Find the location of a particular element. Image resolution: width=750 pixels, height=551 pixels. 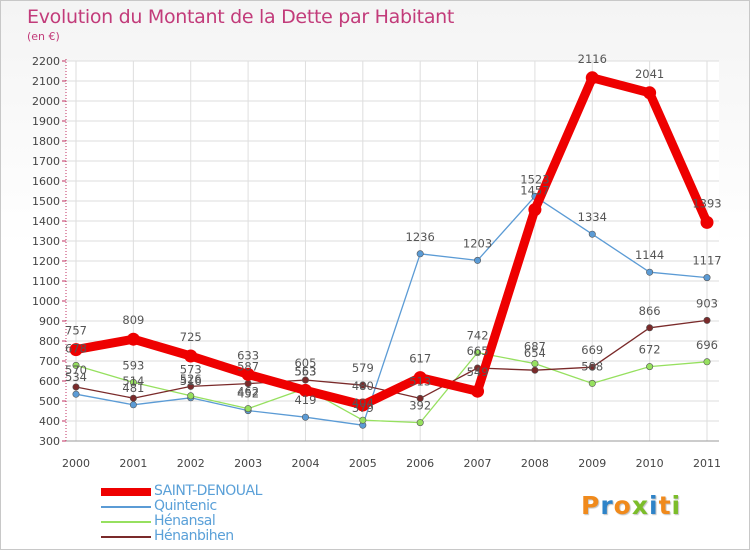

data-label: 757 is located at coordinates (76, 331).